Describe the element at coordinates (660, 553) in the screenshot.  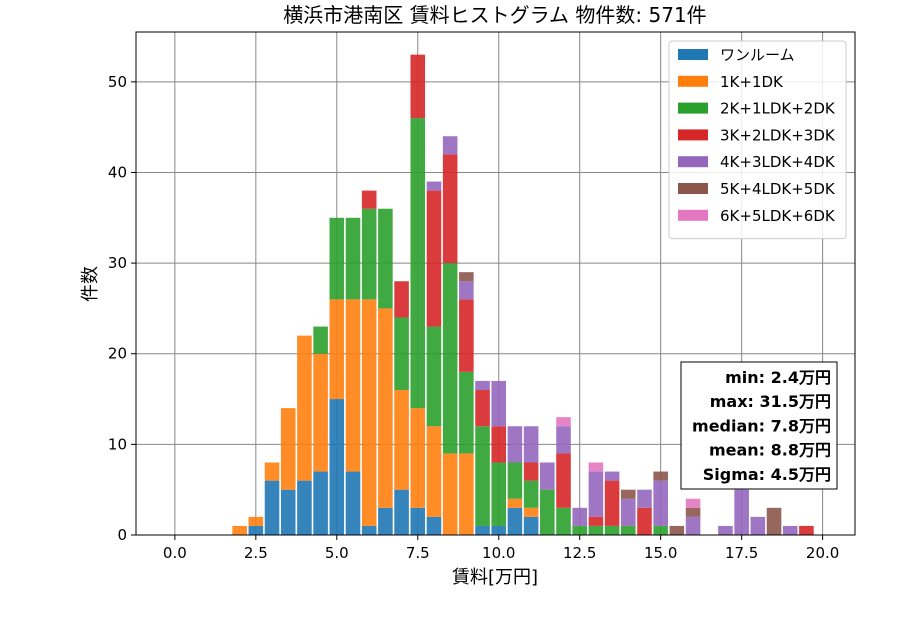
I see `x-tick-label: 15.0` at that location.